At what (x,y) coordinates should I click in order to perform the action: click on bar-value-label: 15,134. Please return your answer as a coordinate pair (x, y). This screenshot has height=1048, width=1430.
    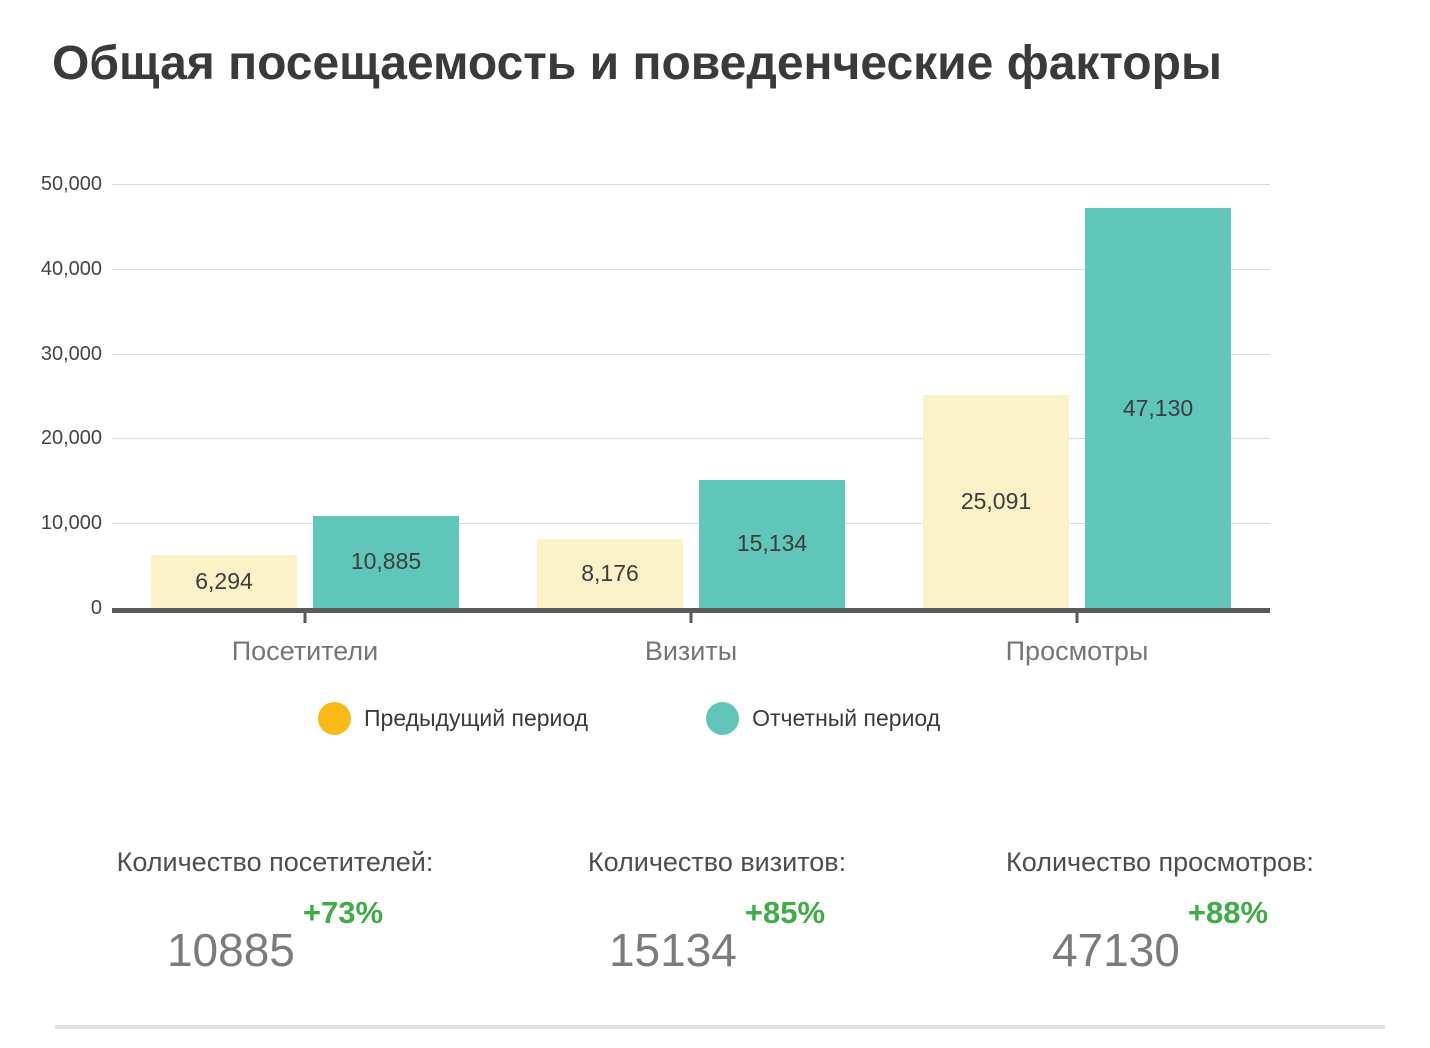
    Looking at the image, I should click on (772, 543).